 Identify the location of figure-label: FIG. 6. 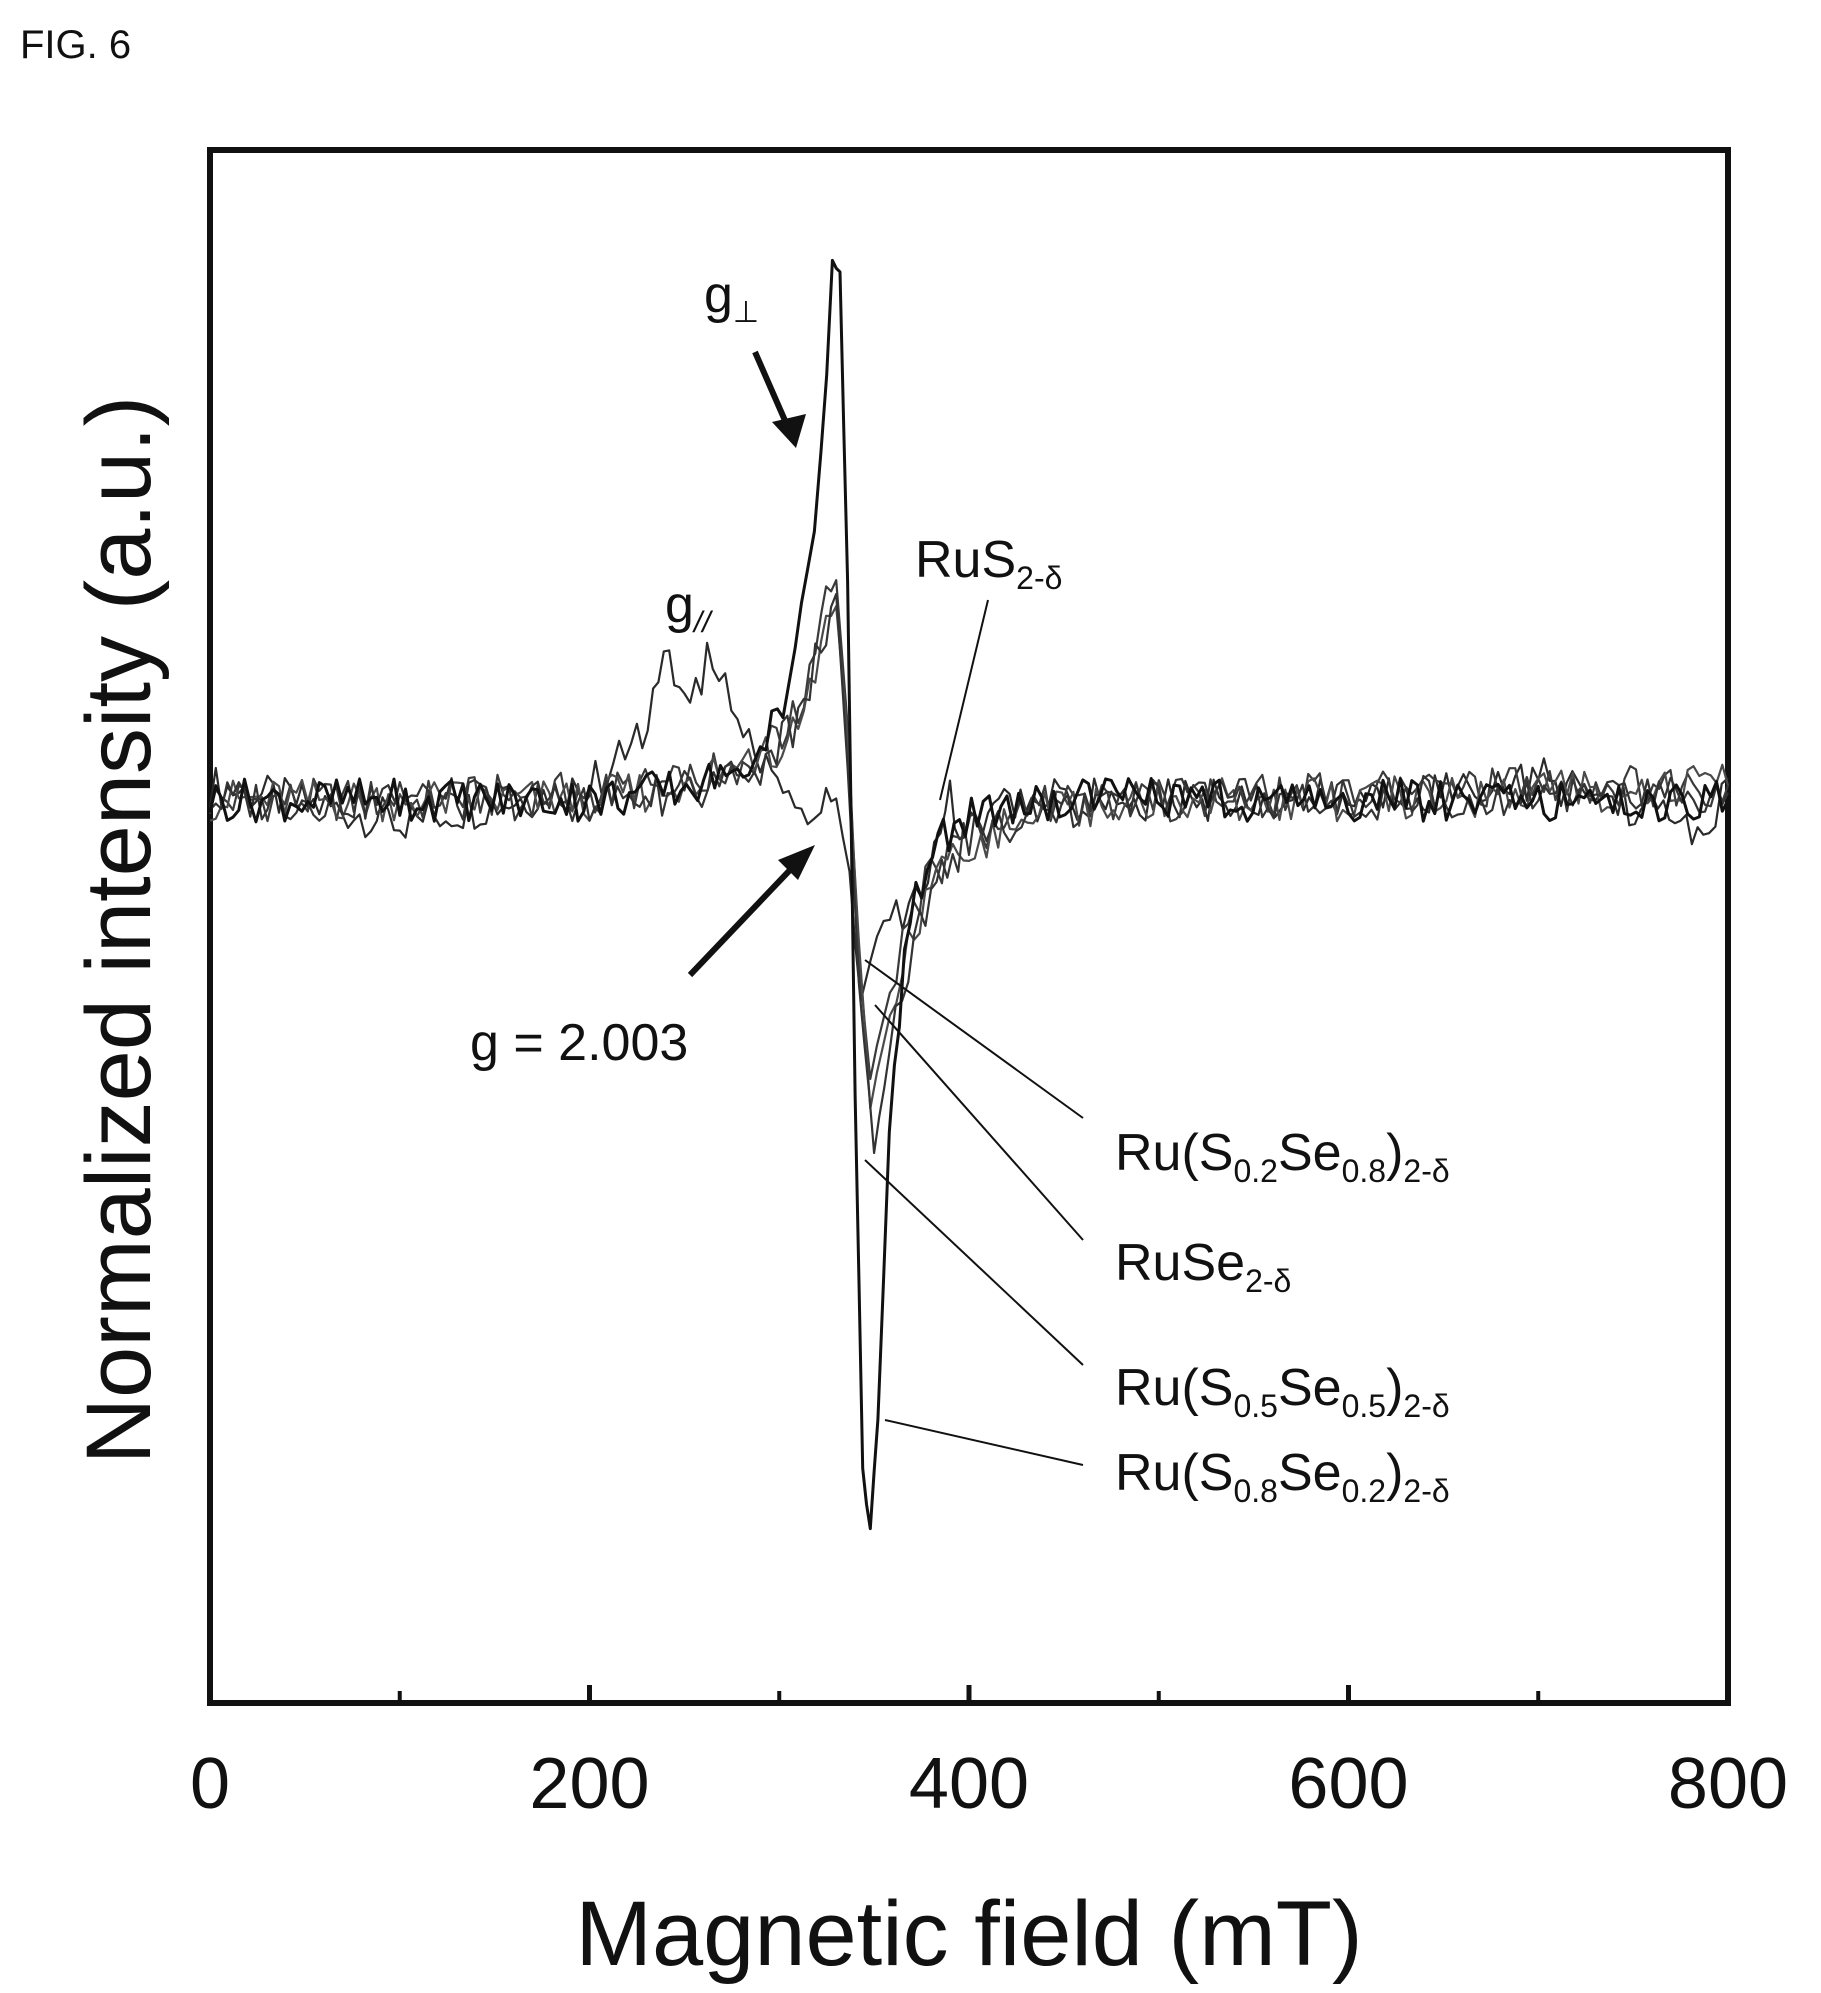
(75, 45).